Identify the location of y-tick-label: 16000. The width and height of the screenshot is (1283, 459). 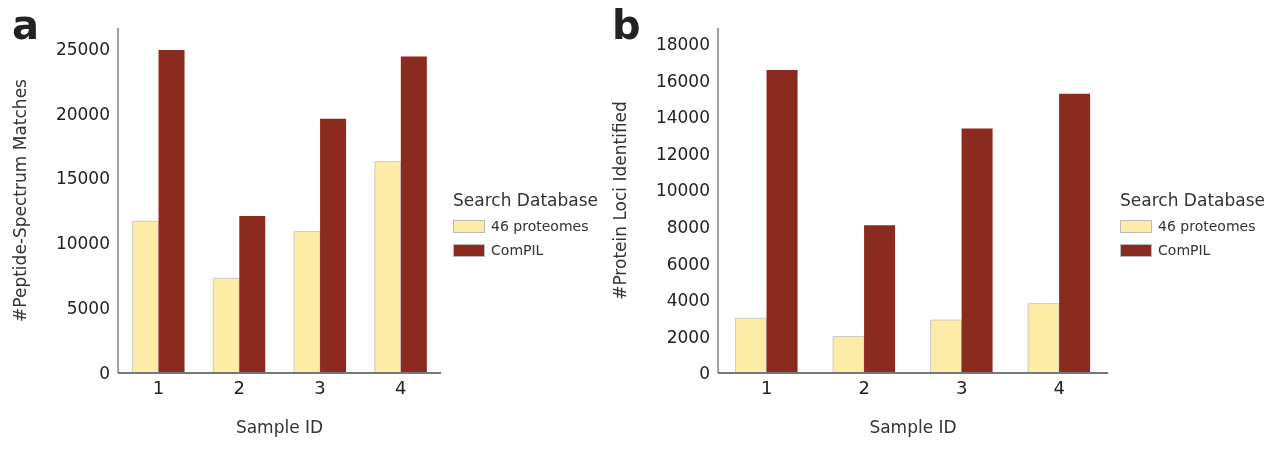
(682, 80).